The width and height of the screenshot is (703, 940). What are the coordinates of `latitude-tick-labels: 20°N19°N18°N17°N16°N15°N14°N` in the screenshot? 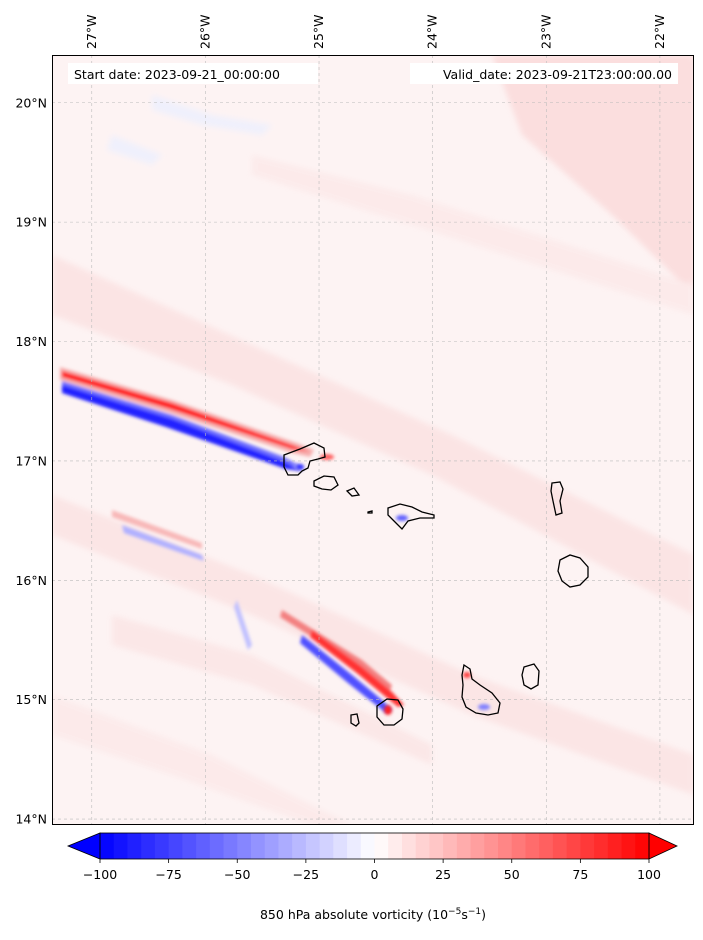 It's located at (31, 460).